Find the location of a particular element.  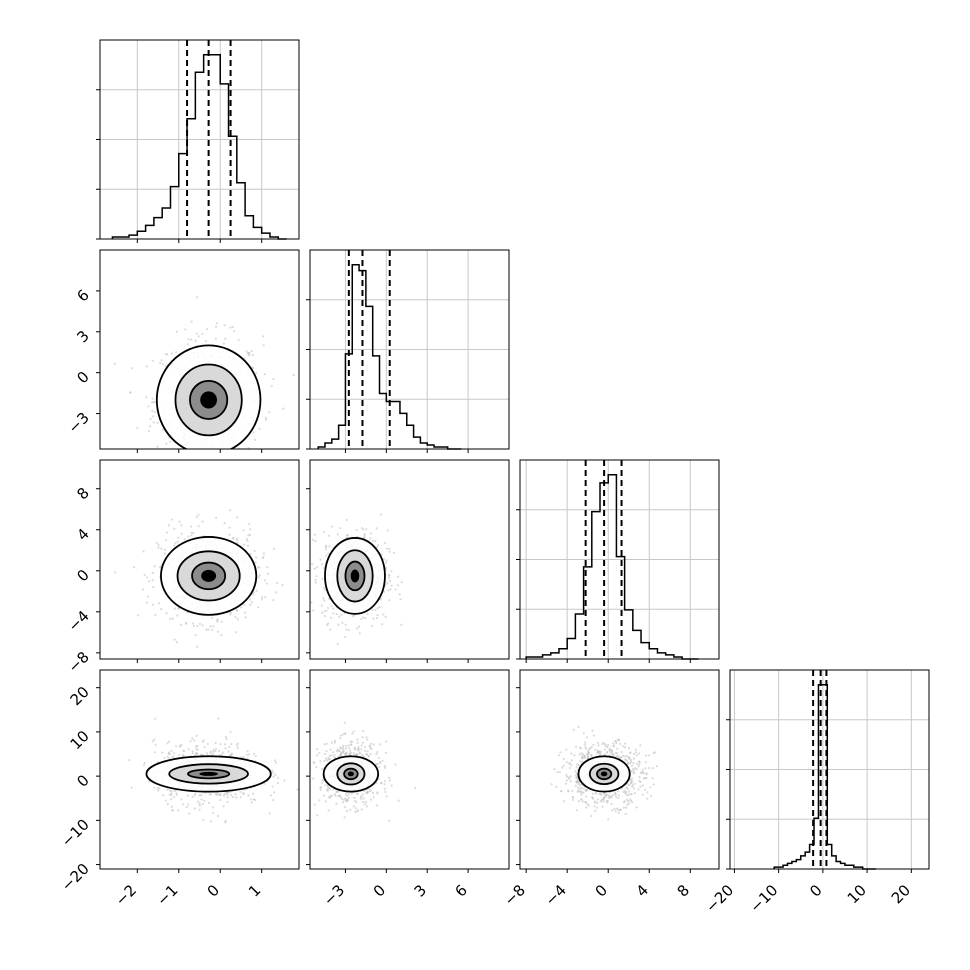

panel-3-3: −20 −10 0 10 20 is located at coordinates (816, 792).